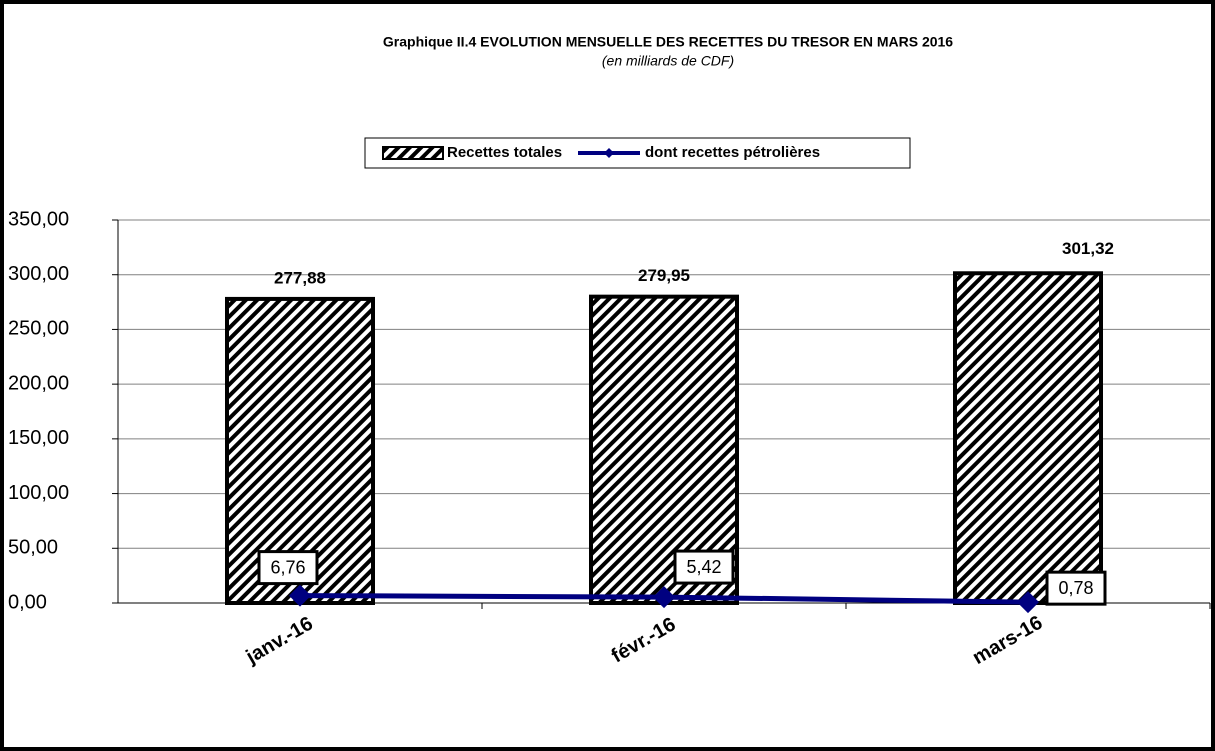 Image resolution: width=1215 pixels, height=751 pixels. I want to click on line-value-label: 5,42, so click(703, 567).